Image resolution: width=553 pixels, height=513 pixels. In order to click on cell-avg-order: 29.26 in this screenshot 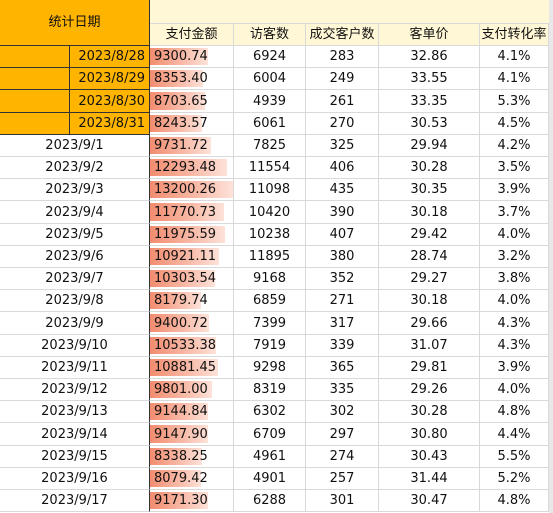, I will do `click(429, 390)`.